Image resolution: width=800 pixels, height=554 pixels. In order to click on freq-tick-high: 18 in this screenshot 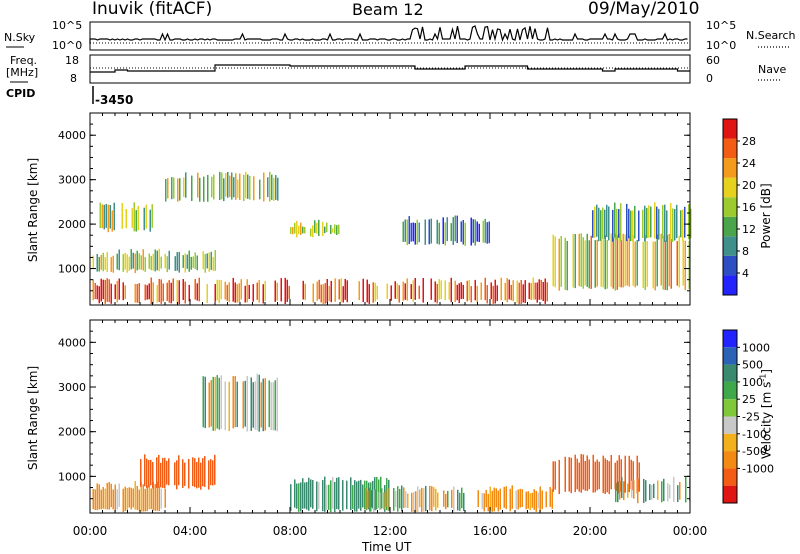, I will do `click(72, 60)`.